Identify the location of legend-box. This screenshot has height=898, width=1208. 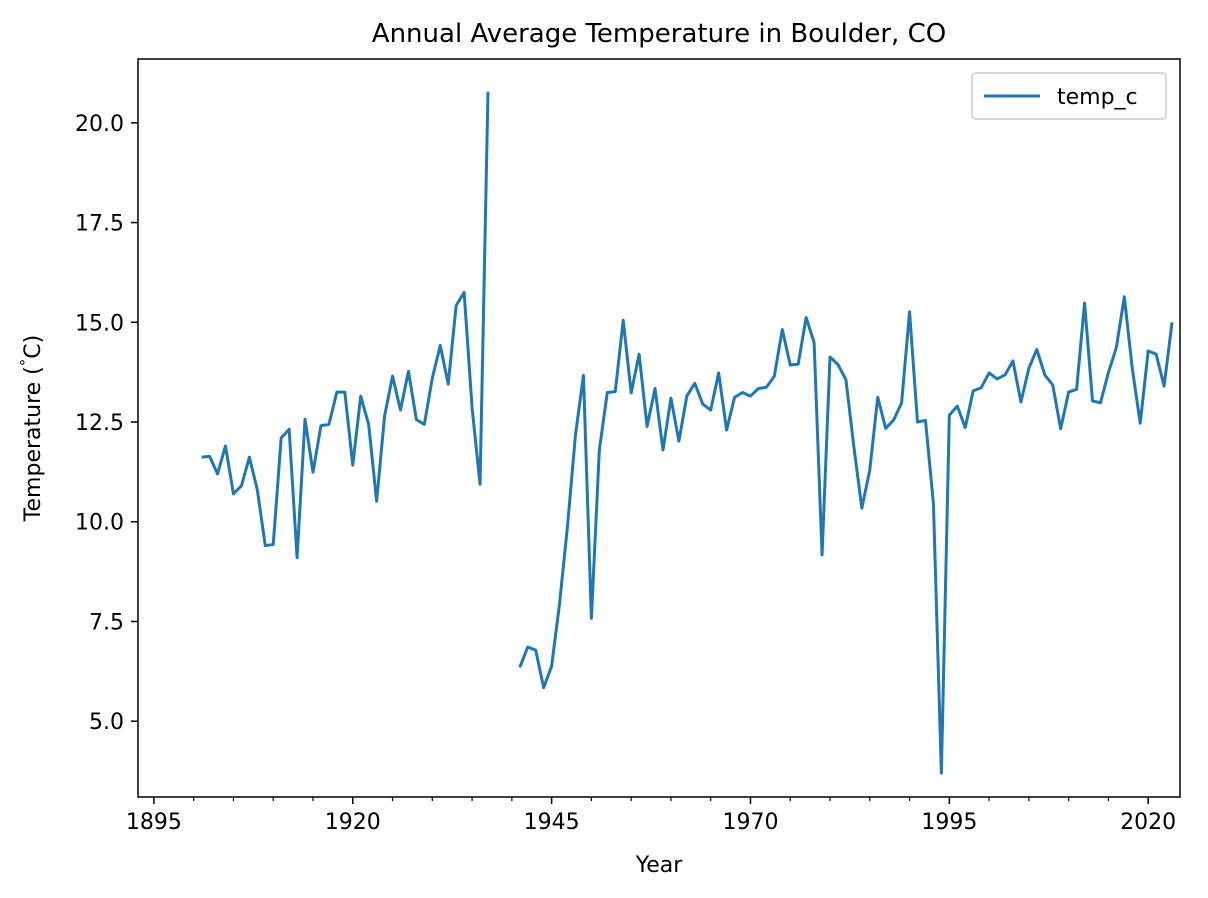
(1069, 96).